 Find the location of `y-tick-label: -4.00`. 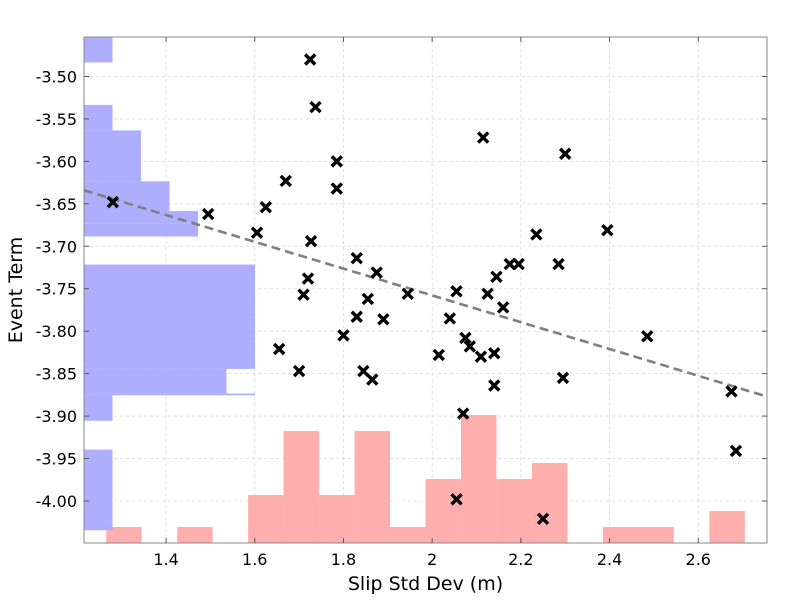

y-tick-label: -4.00 is located at coordinates (56, 501).